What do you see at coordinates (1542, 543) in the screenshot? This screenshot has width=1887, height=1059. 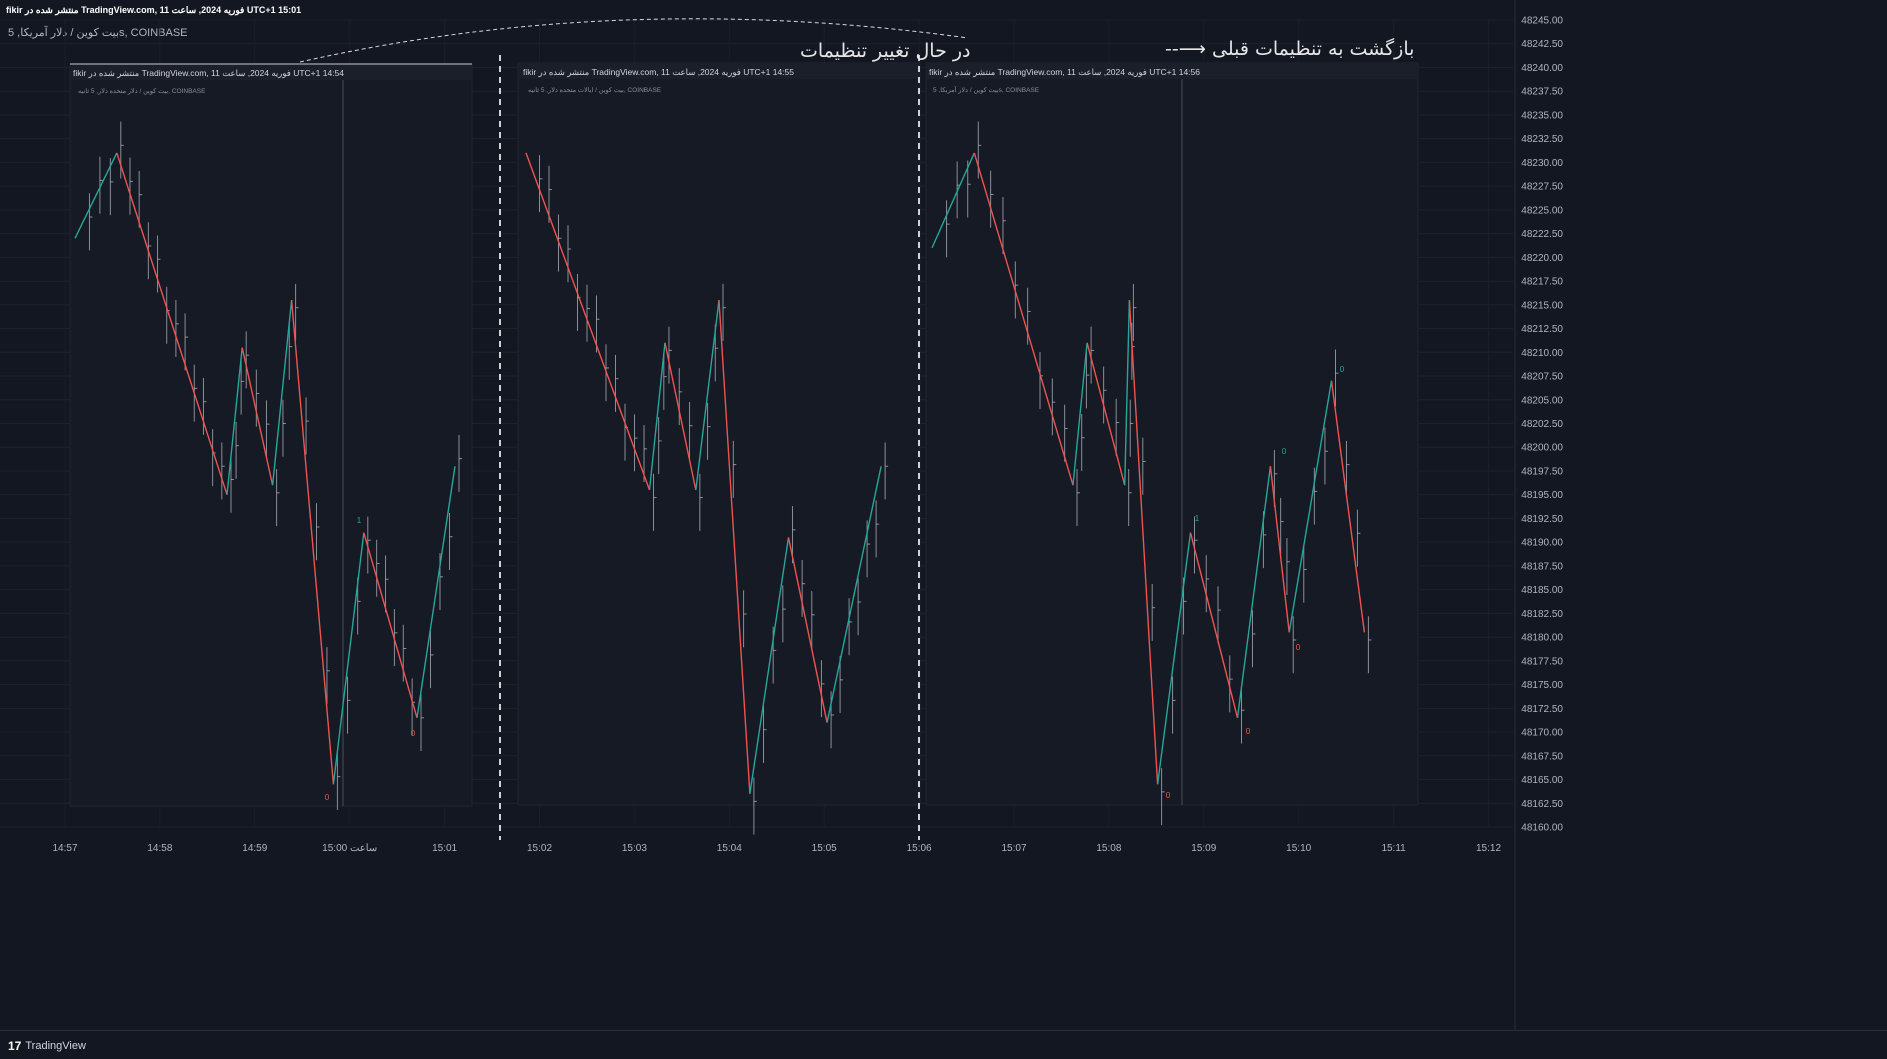 I see `price-tick-label: 48190.00` at bounding box center [1542, 543].